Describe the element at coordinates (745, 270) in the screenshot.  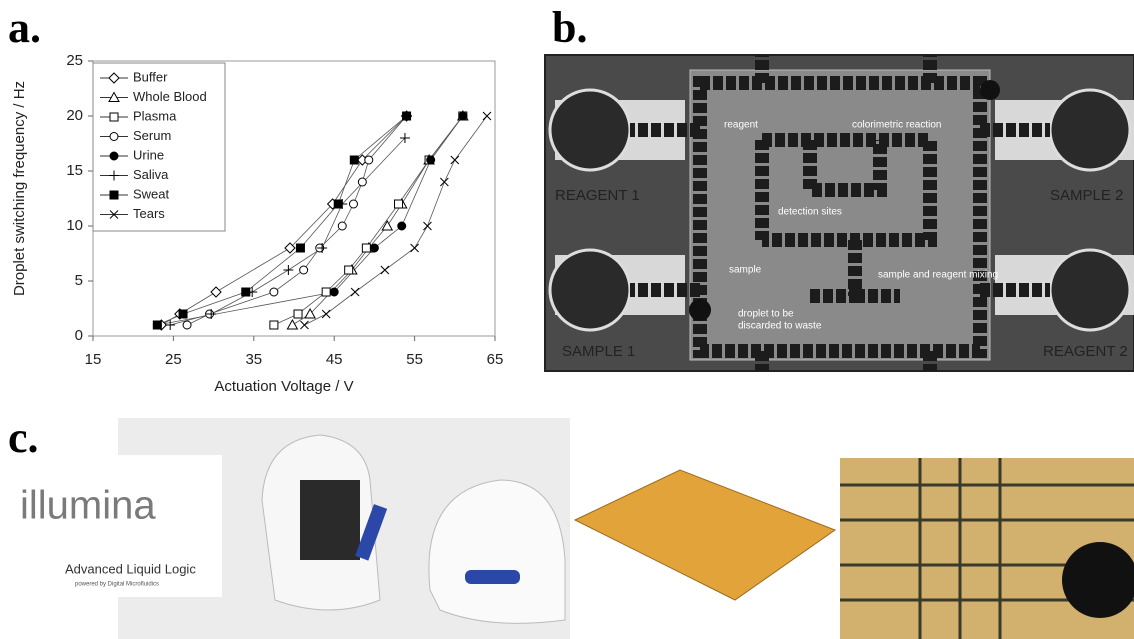
I see `annotation: sample` at that location.